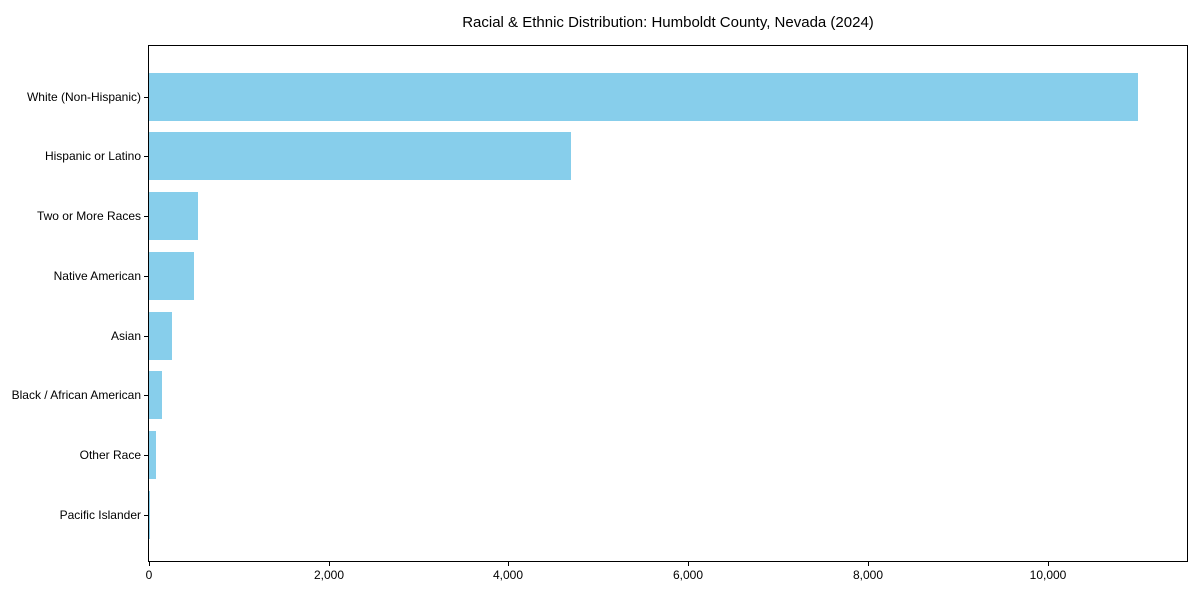  I want to click on y-axis-label: Other Race, so click(110, 455).